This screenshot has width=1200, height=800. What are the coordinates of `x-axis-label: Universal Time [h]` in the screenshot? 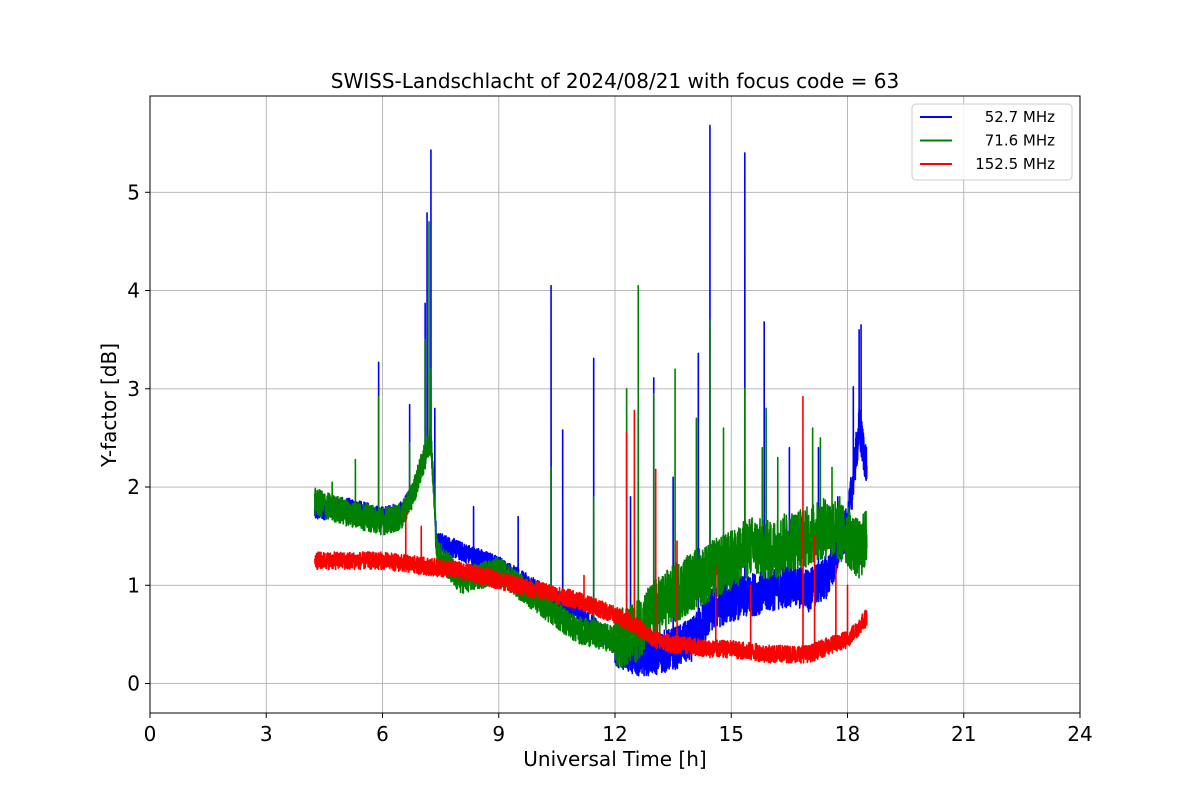 It's located at (614, 759).